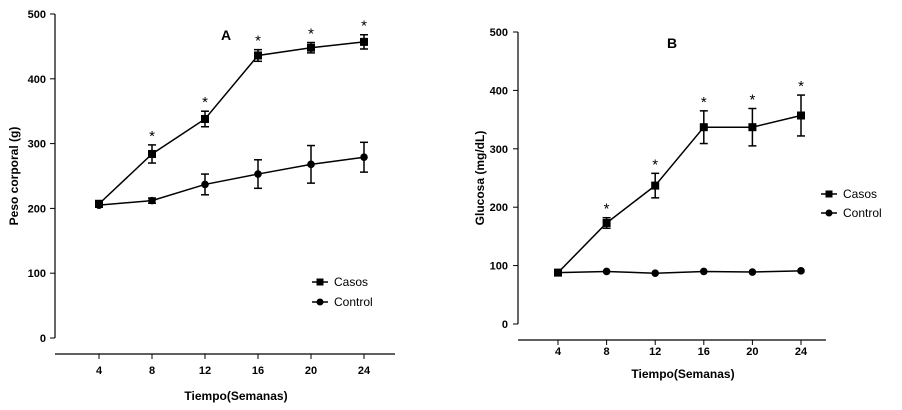  I want to click on panel-title: B, so click(672, 43).